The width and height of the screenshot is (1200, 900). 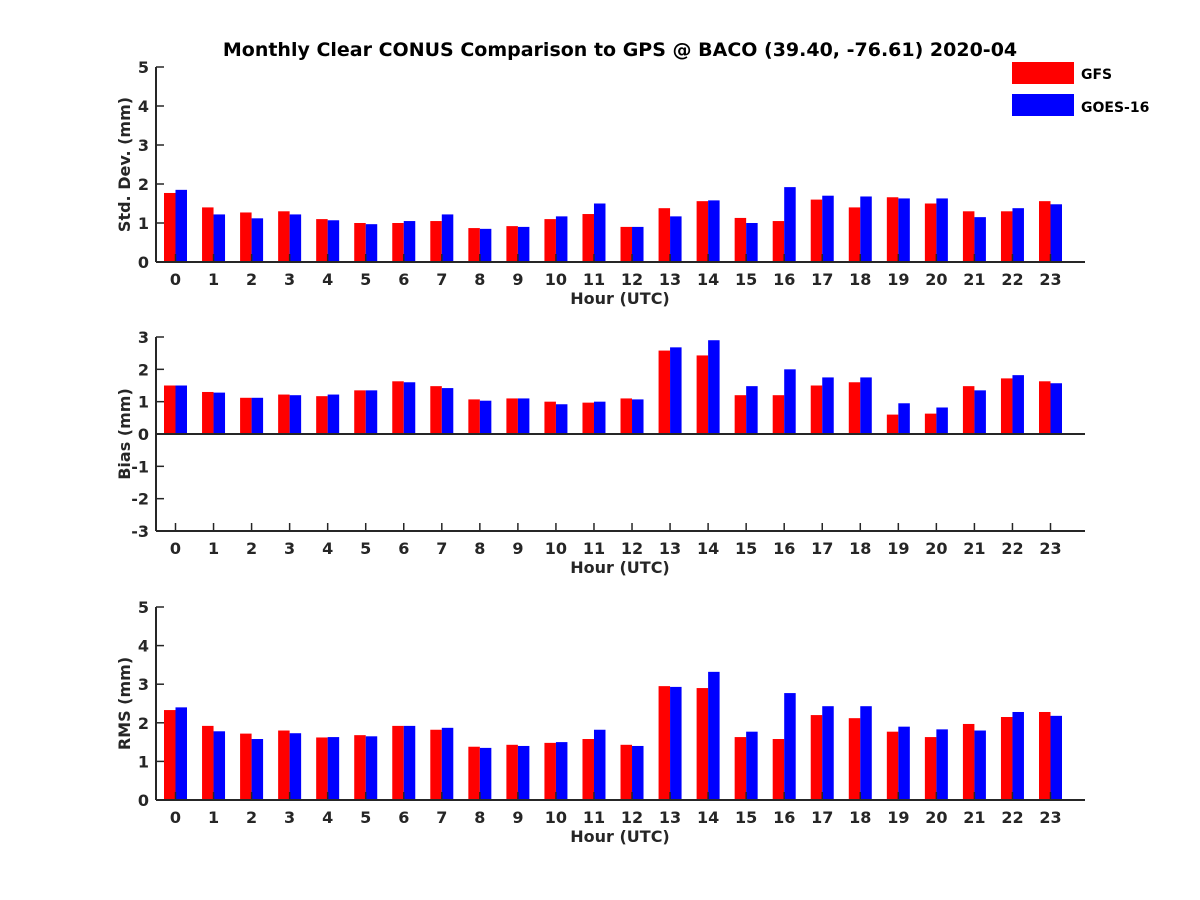 I want to click on std-dev-x-tick-label-16: 16, so click(x=784, y=279).